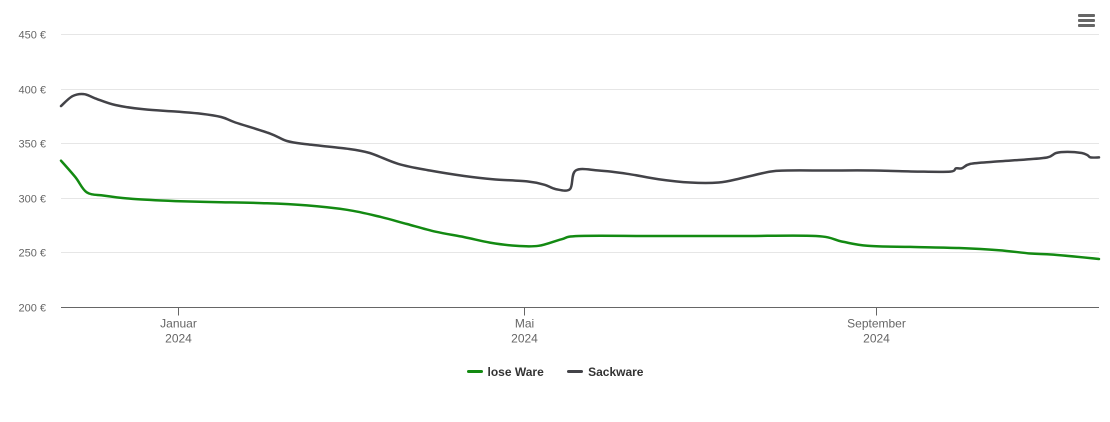 The image size is (1110, 422). Describe the element at coordinates (32, 172) in the screenshot. I see `y-axis-labels: 200 € 250 € 300 € 350 € 400 € 450 €` at that location.